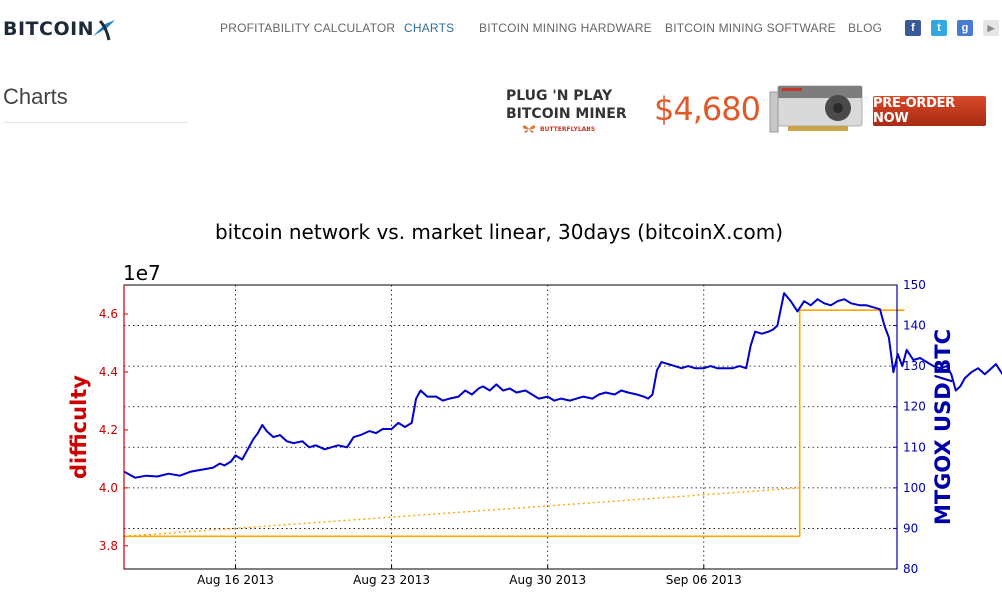 The width and height of the screenshot is (1002, 595). What do you see at coordinates (108, 546) in the screenshot?
I see `left-tick-label: 3.8` at bounding box center [108, 546].